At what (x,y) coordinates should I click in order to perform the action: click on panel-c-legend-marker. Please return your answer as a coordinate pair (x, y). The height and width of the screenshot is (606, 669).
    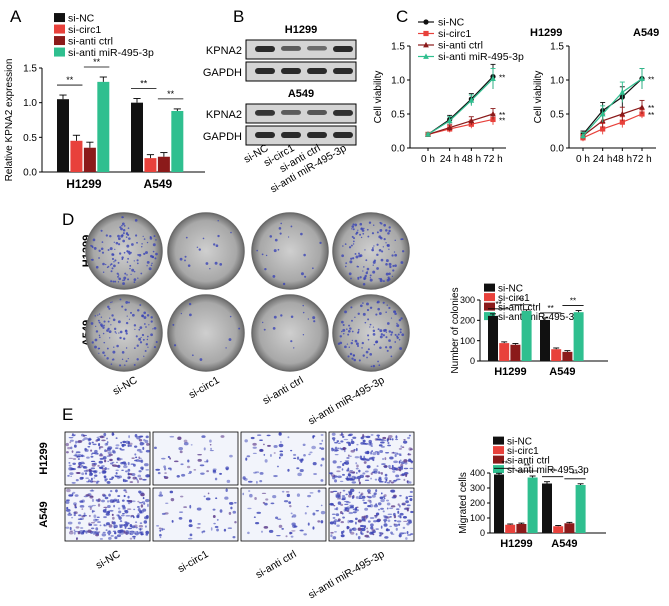
    Looking at the image, I should click on (426, 22).